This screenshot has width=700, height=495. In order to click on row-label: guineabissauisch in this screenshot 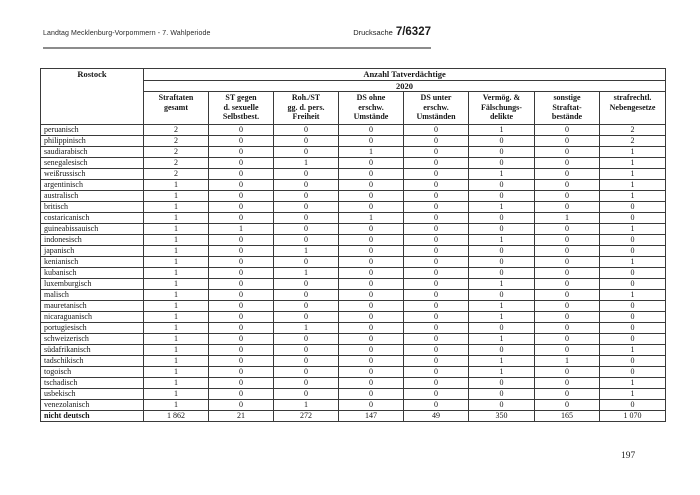, I will do `click(92, 229)`.